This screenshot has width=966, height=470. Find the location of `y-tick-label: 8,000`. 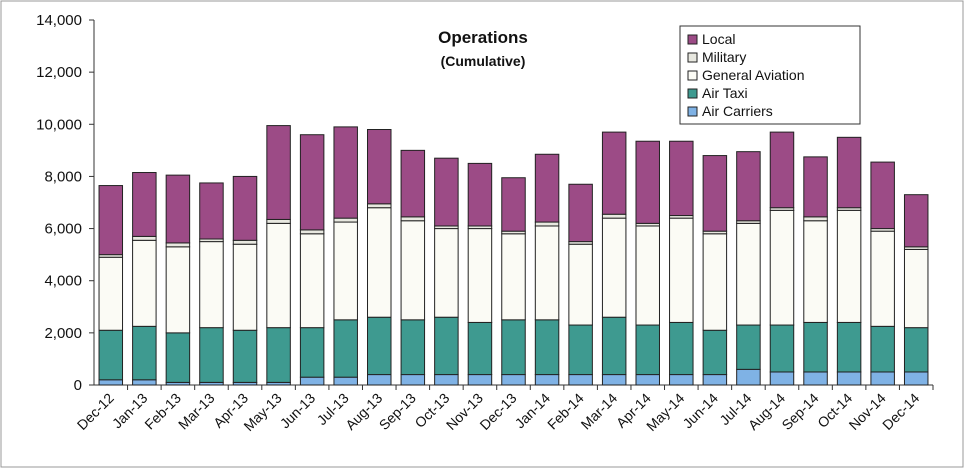

y-tick-label: 8,000 is located at coordinates (63, 176).